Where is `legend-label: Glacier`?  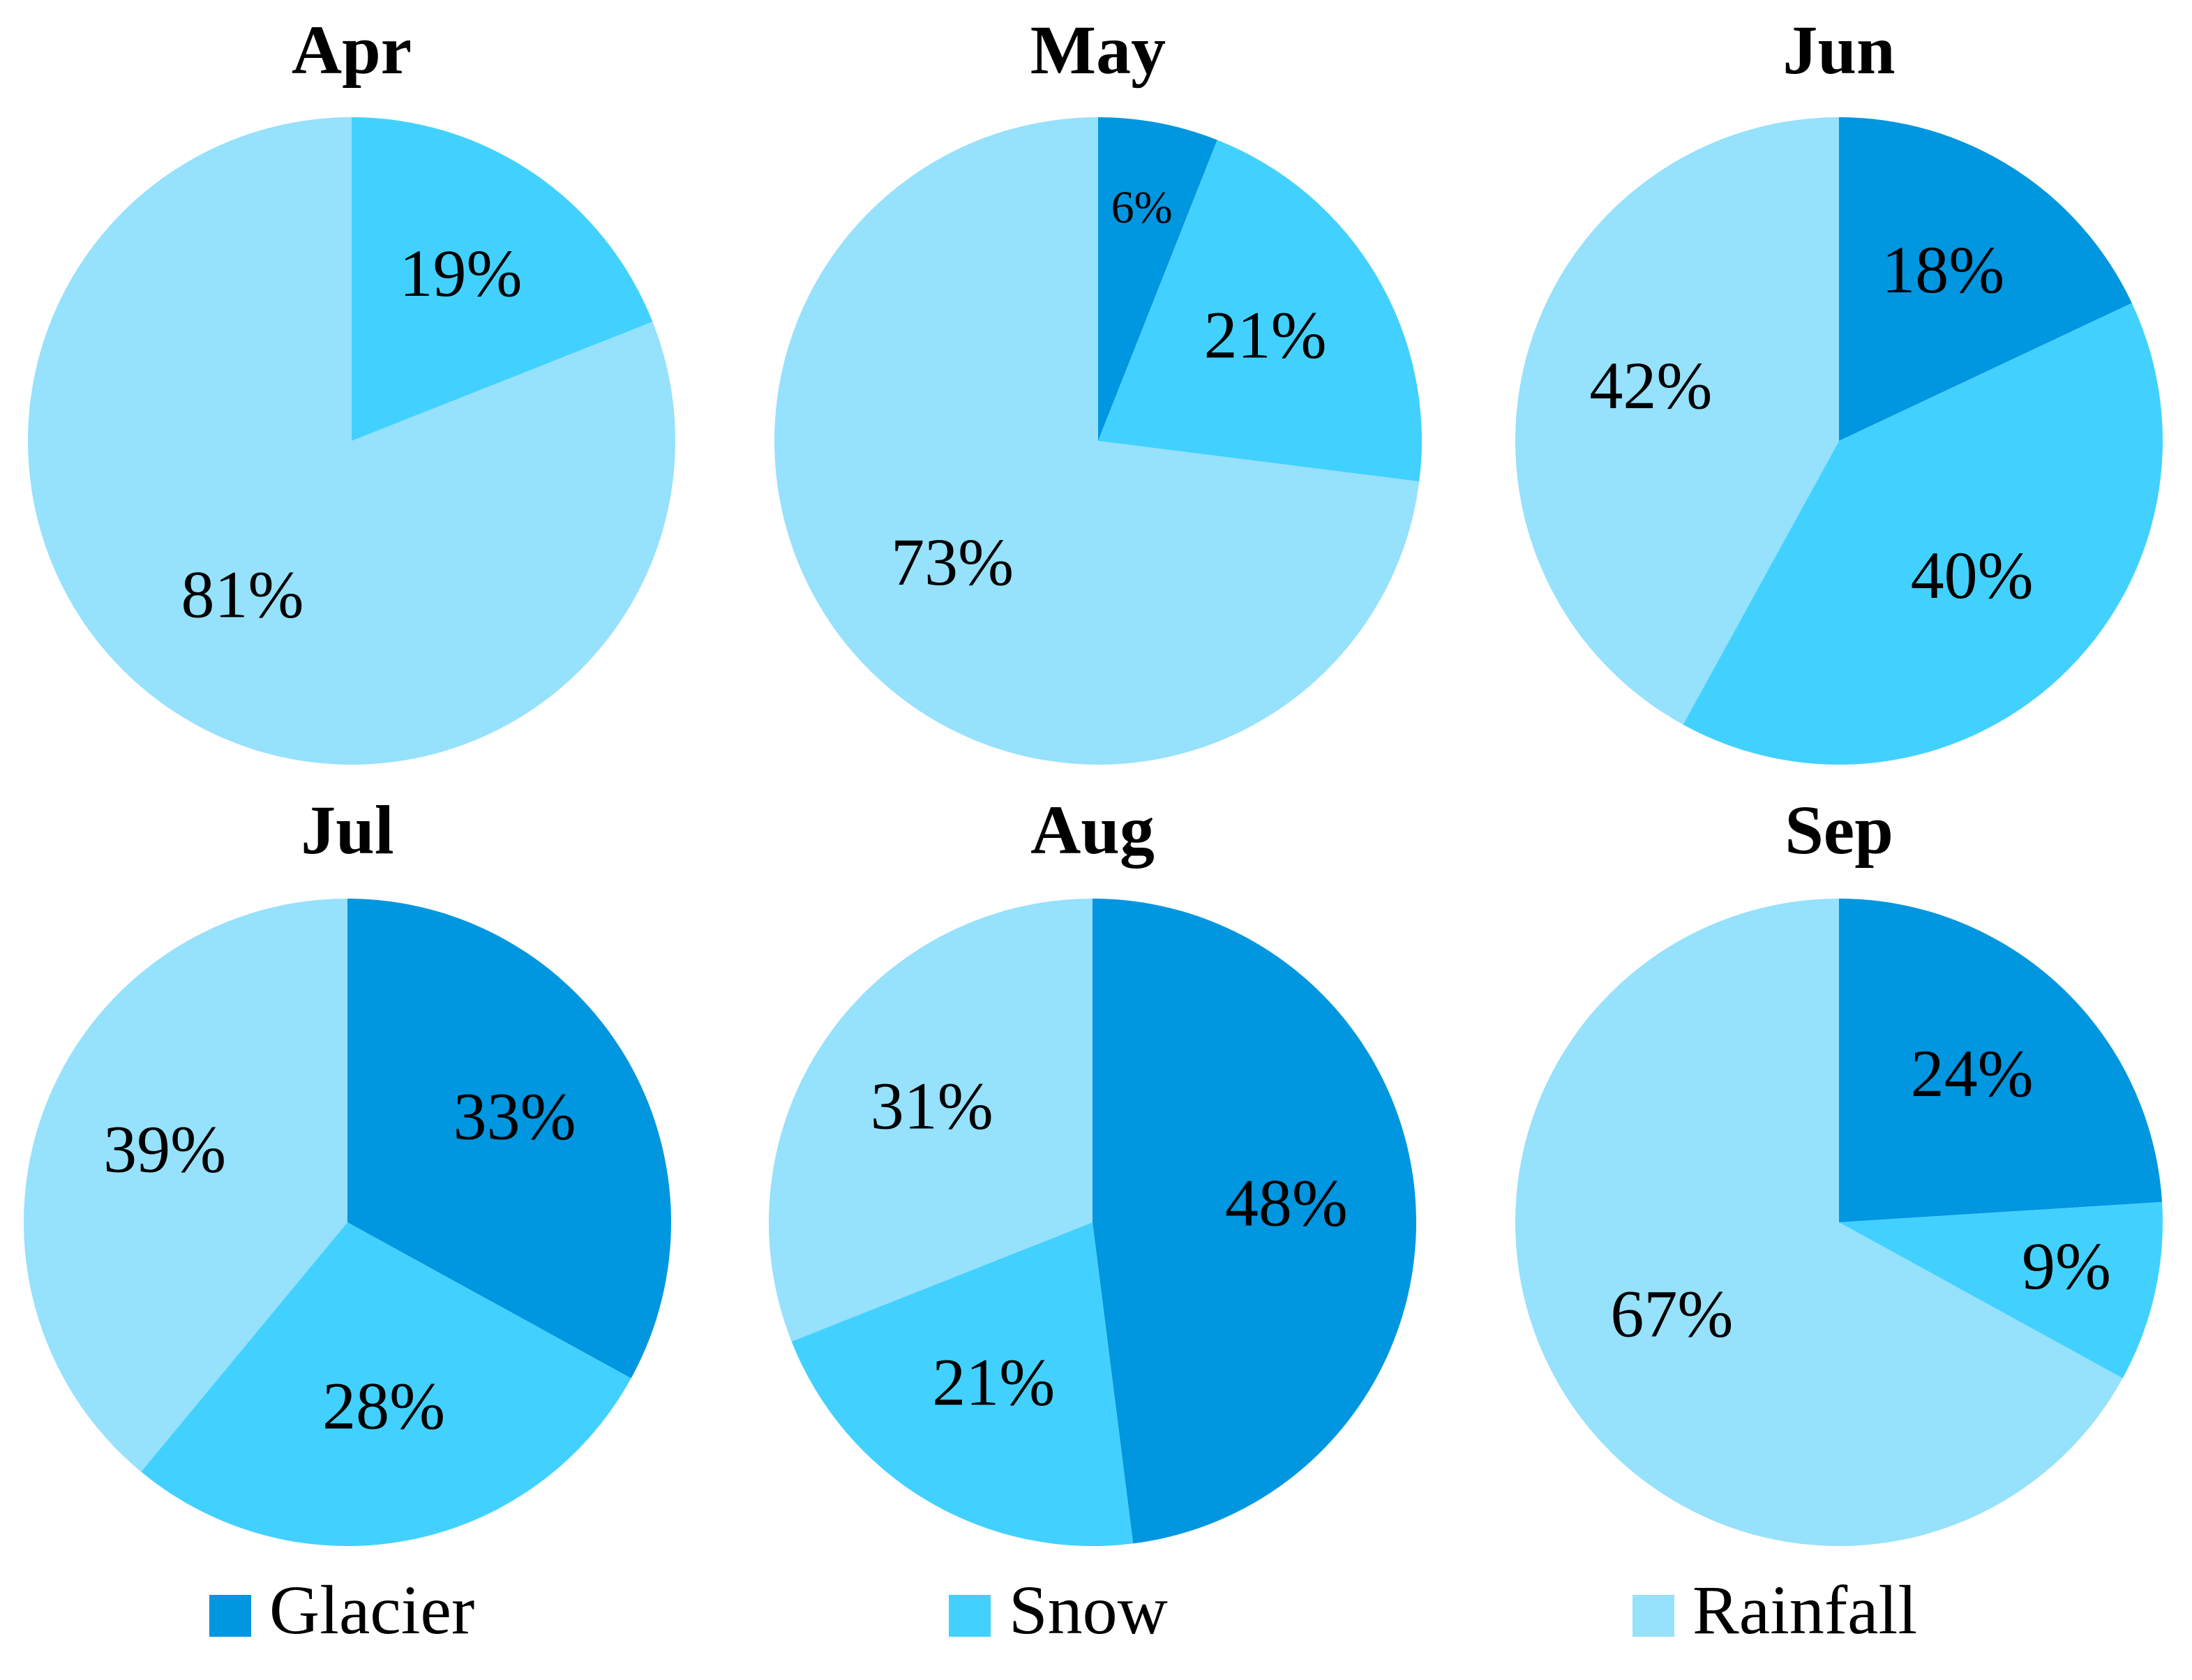
legend-label: Glacier is located at coordinates (371, 1610).